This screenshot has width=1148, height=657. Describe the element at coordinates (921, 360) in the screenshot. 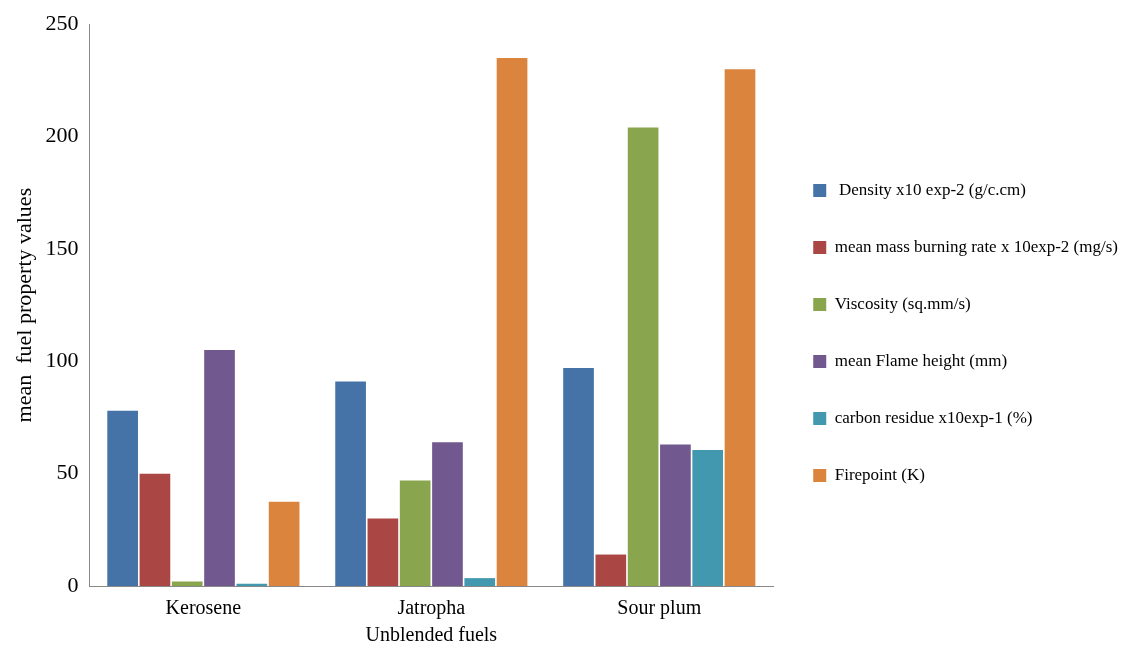

I see `legend-label: mean Flame height (mm)` at that location.